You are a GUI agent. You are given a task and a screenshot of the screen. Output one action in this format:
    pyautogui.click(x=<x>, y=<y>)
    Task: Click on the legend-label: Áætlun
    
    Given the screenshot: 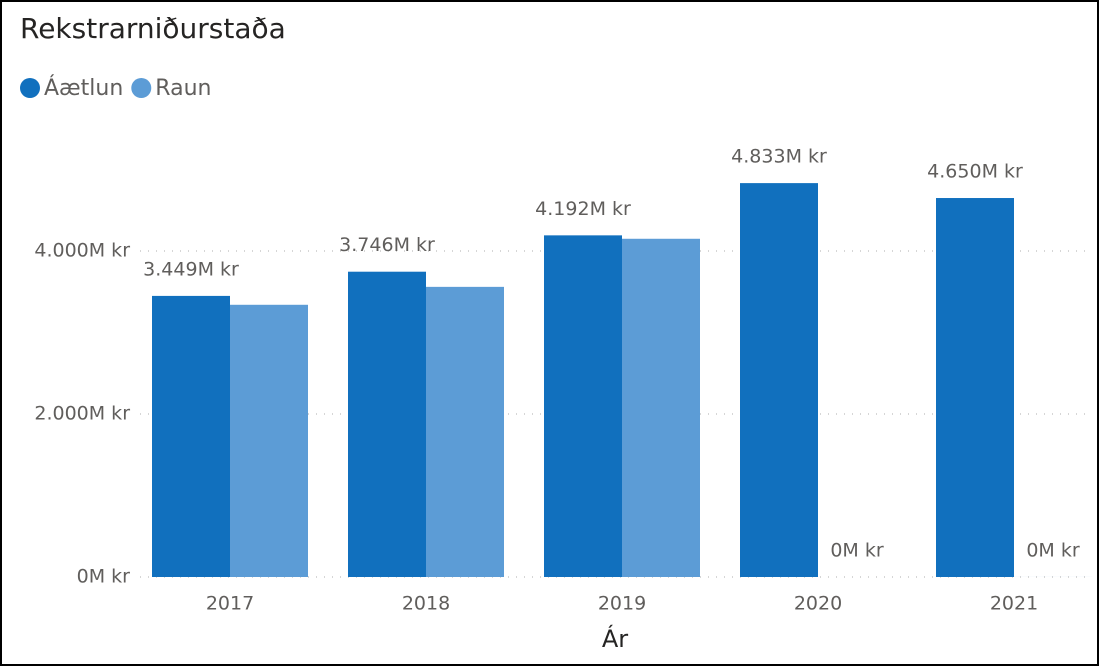 What is the action you would take?
    pyautogui.click(x=83, y=88)
    